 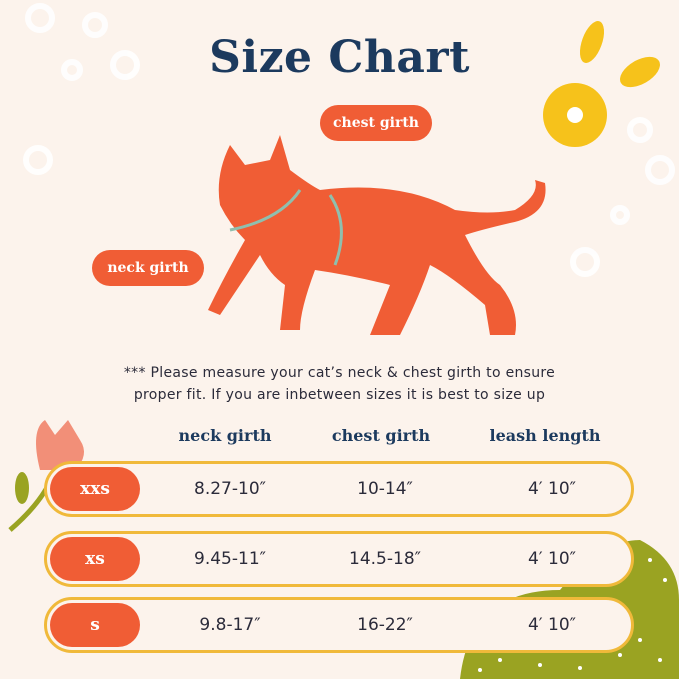 I want to click on yellow-flower-icon, so click(x=601, y=84).